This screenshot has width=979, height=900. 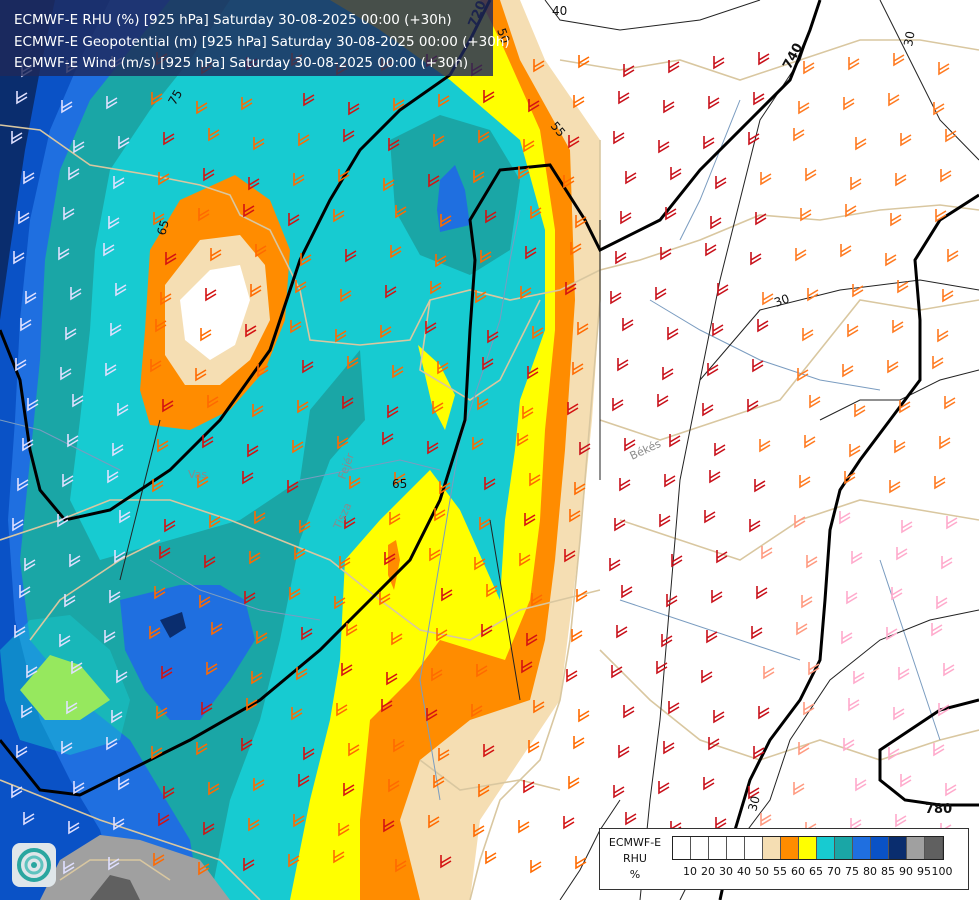 What do you see at coordinates (635, 842) in the screenshot?
I see `legend-title-model: ECMWF-E` at bounding box center [635, 842].